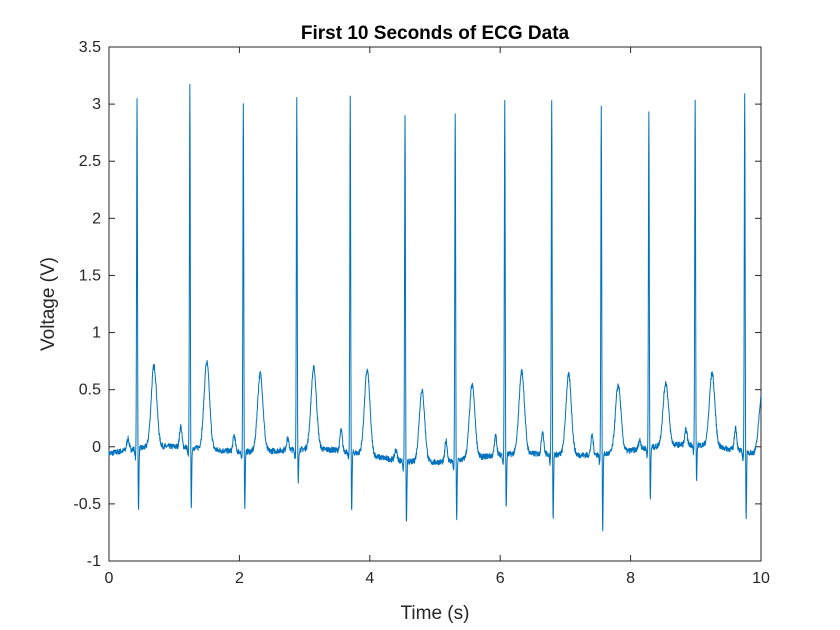 This screenshot has height=630, width=840. I want to click on y-tick-label: 0, so click(96, 447).